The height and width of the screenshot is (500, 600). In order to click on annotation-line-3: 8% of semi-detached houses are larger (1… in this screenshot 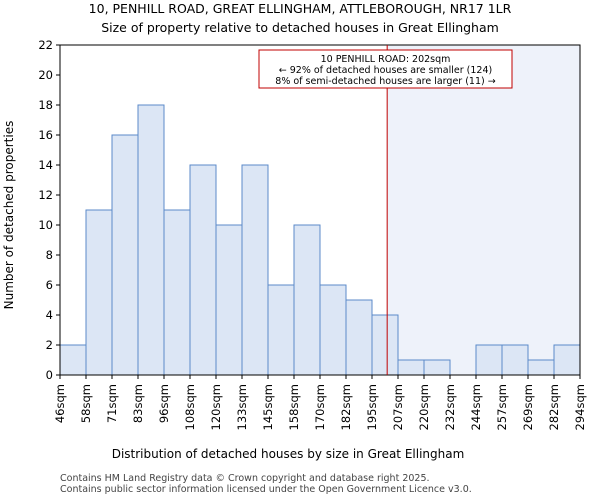, I will do `click(385, 81)`.